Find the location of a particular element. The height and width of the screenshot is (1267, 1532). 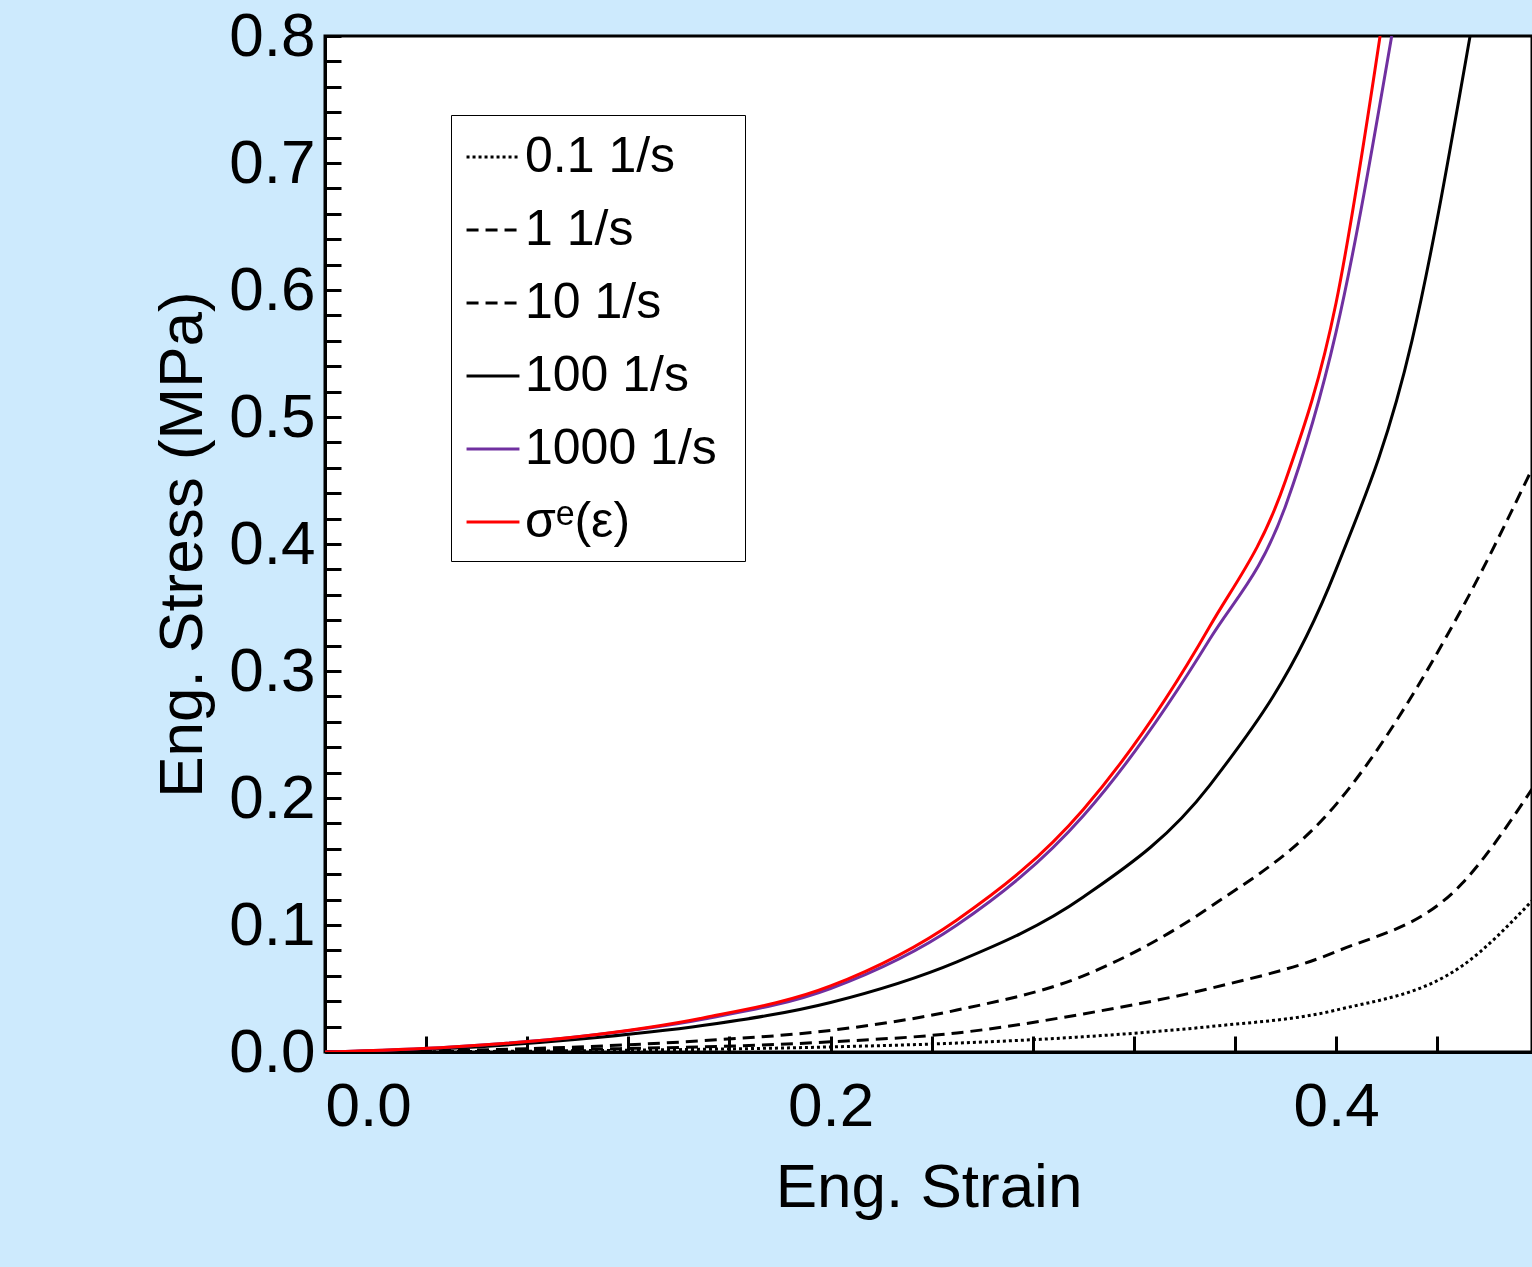

legend-label: 0.1 1/s is located at coordinates (600, 155).